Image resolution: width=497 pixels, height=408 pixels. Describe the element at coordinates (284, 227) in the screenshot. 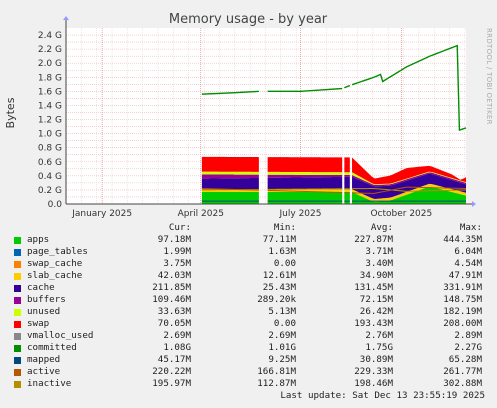

I see `header-min: Min:` at that location.